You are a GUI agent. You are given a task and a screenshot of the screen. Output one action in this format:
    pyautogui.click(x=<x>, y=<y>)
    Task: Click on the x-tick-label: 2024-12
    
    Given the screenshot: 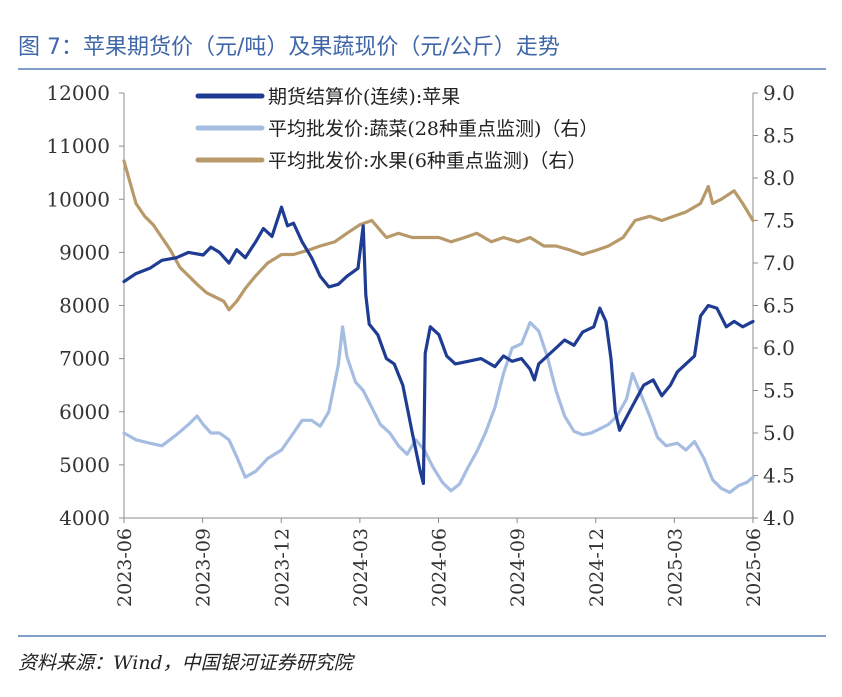 What is the action you would take?
    pyautogui.click(x=597, y=567)
    